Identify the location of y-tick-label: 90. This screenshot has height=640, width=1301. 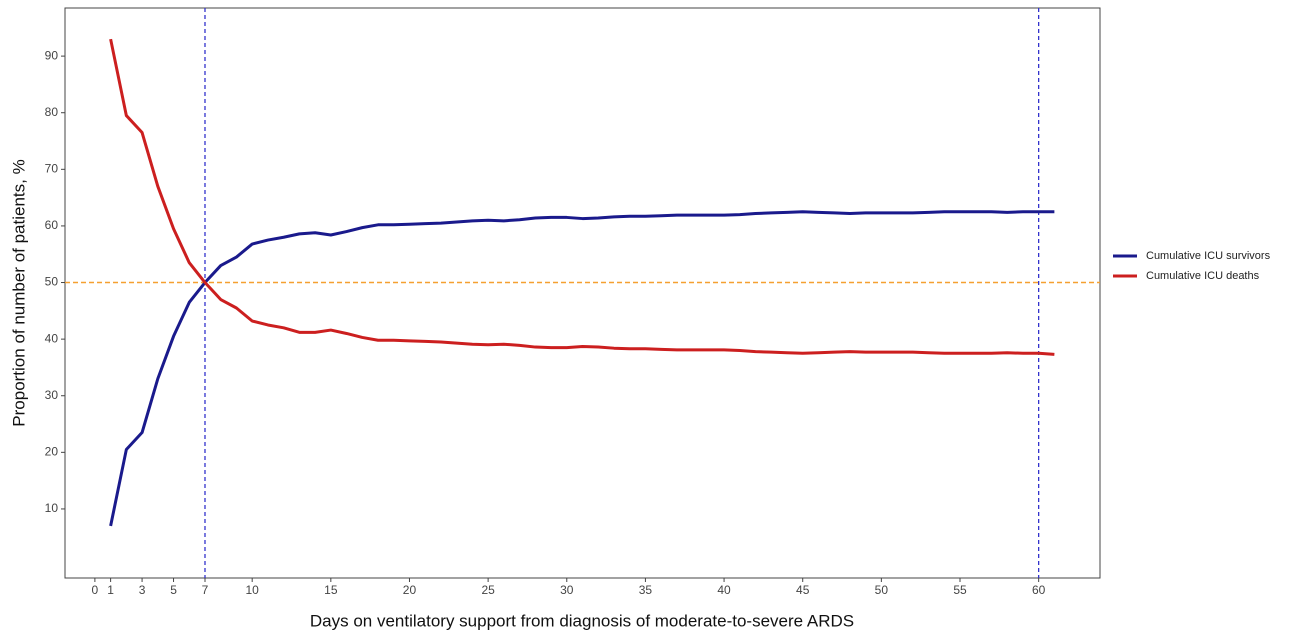
(52, 55).